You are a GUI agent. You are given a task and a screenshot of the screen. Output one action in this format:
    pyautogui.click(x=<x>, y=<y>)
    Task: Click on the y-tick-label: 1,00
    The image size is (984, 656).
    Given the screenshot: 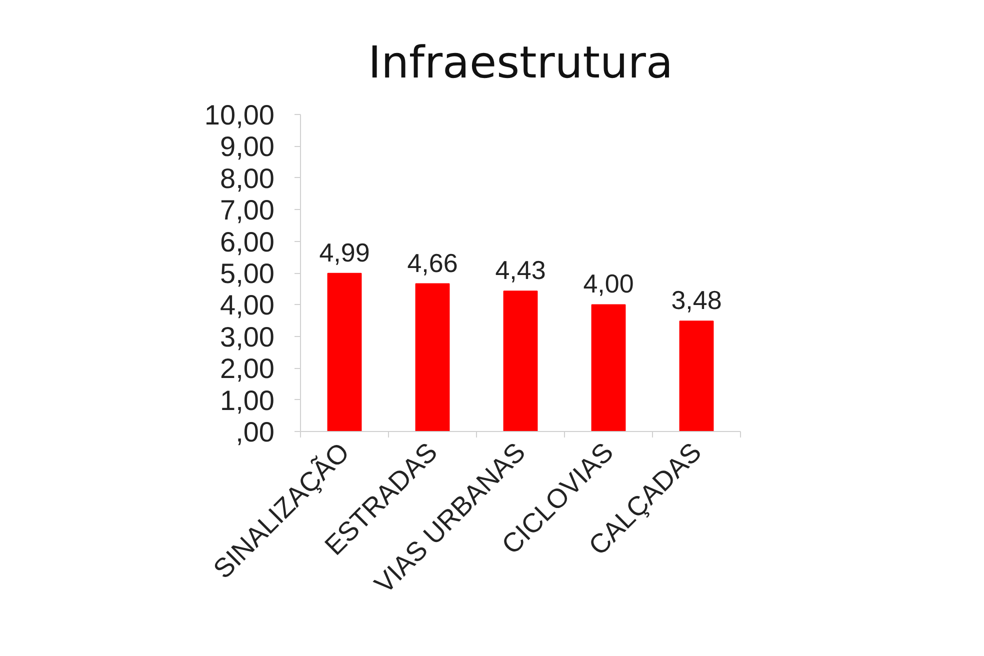 What is the action you would take?
    pyautogui.click(x=247, y=400)
    